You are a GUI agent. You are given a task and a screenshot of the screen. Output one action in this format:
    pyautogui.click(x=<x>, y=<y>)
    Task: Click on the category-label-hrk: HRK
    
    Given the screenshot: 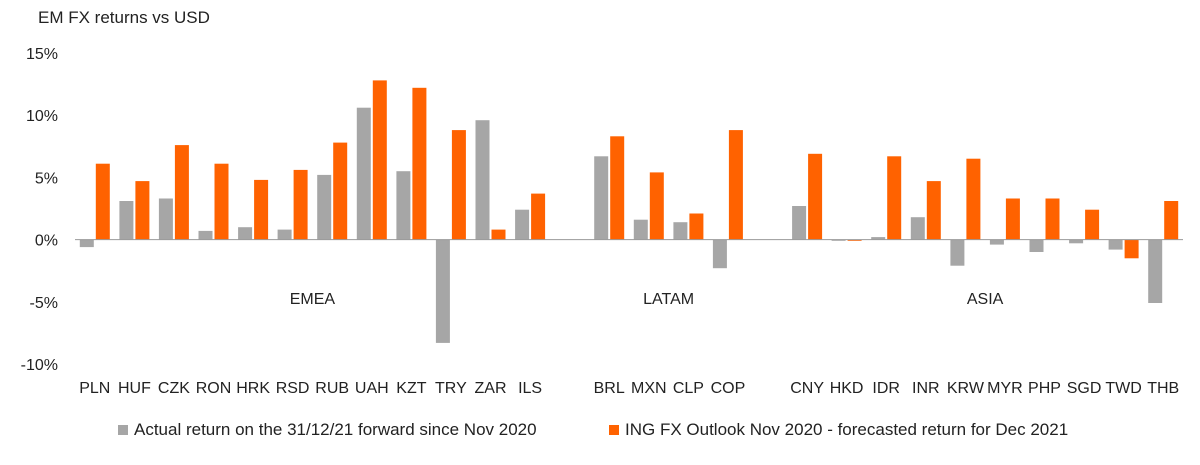 What is the action you would take?
    pyautogui.click(x=253, y=388)
    